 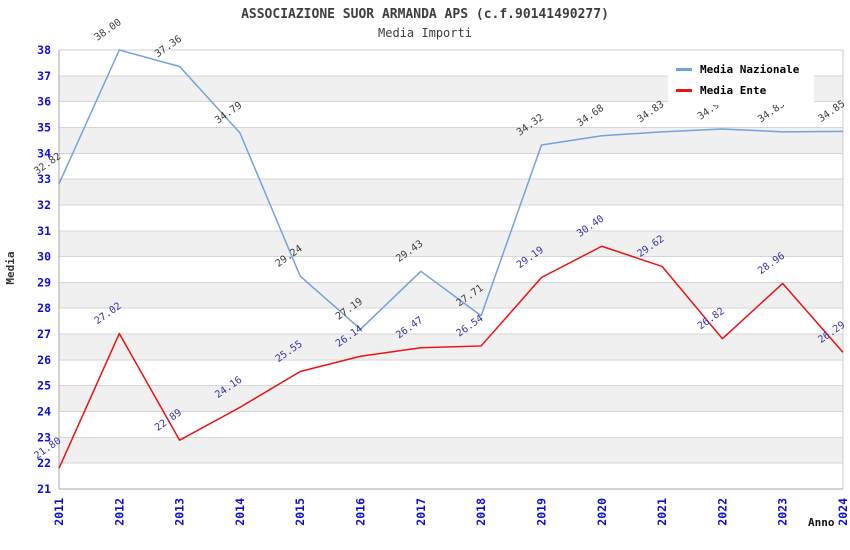 I want to click on x-tick-label: 2020, so click(x=602, y=512).